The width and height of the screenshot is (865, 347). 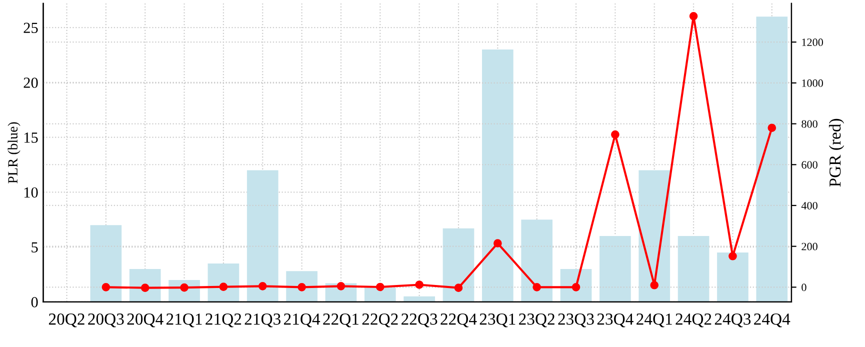 I want to click on y2-tick-label: 1200, so click(x=812, y=42).